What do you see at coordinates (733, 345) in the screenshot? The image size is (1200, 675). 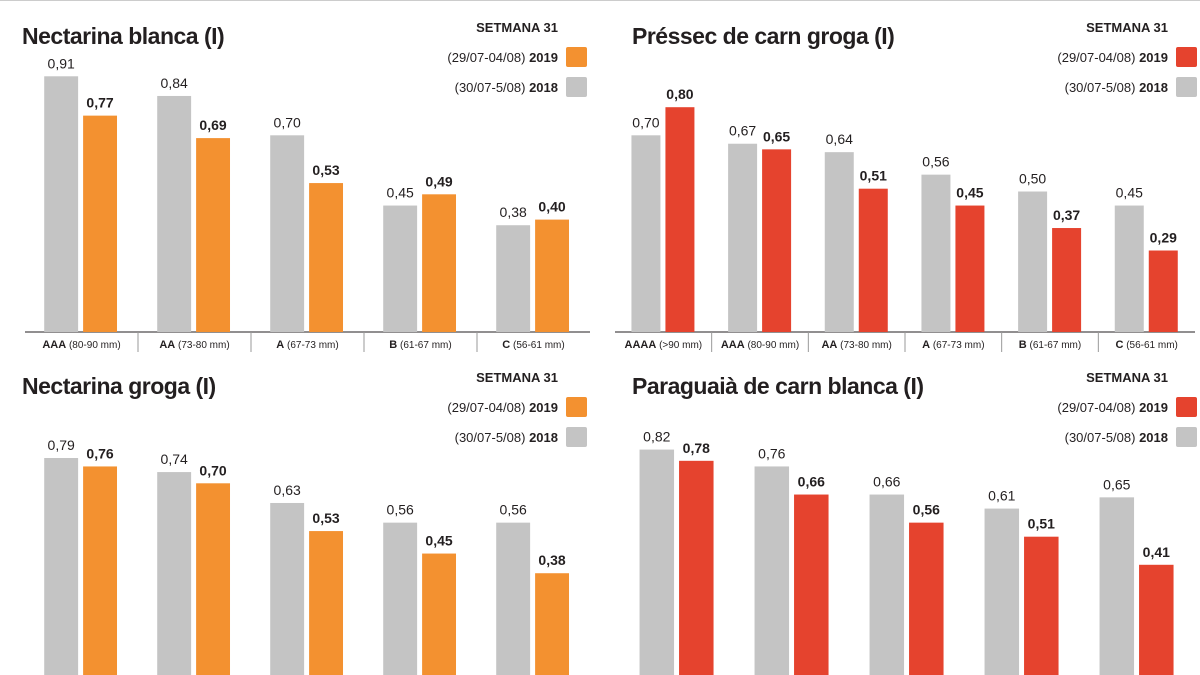 I see `category-code: AAA` at bounding box center [733, 345].